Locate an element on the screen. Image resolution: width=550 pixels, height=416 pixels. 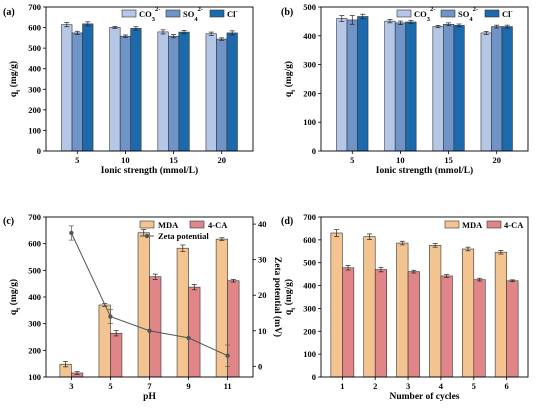
legend-label: CO32- is located at coordinates (149, 14).